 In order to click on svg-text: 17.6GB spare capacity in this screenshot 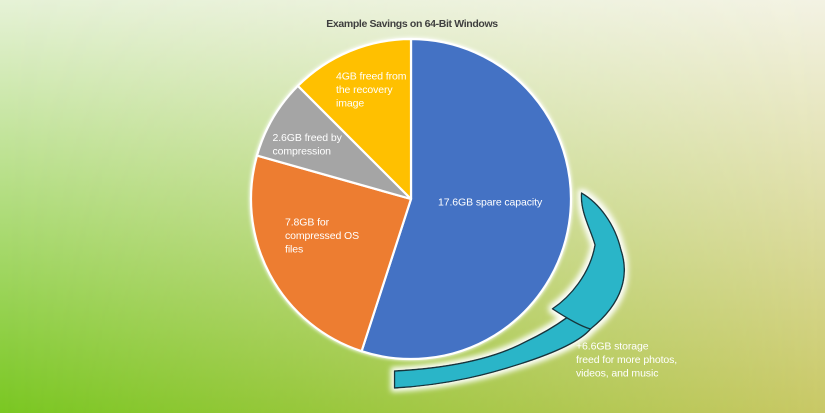, I will do `click(490, 203)`.